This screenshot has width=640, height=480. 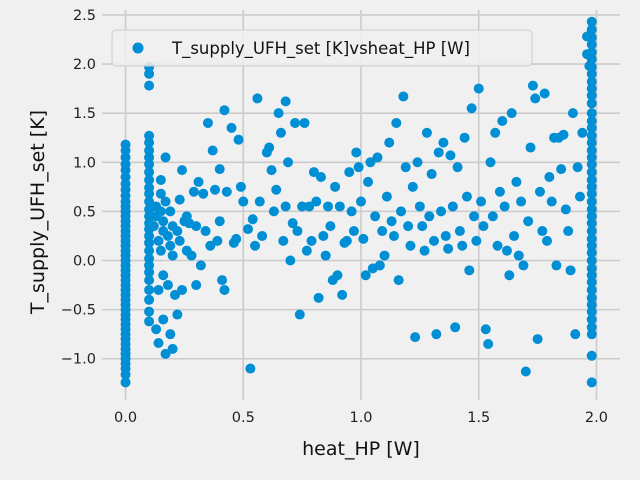 What do you see at coordinates (320, 49) in the screenshot?
I see `legend-entry: T_supply_UFH_set [K]vsheat_HP [W]` at bounding box center [320, 49].